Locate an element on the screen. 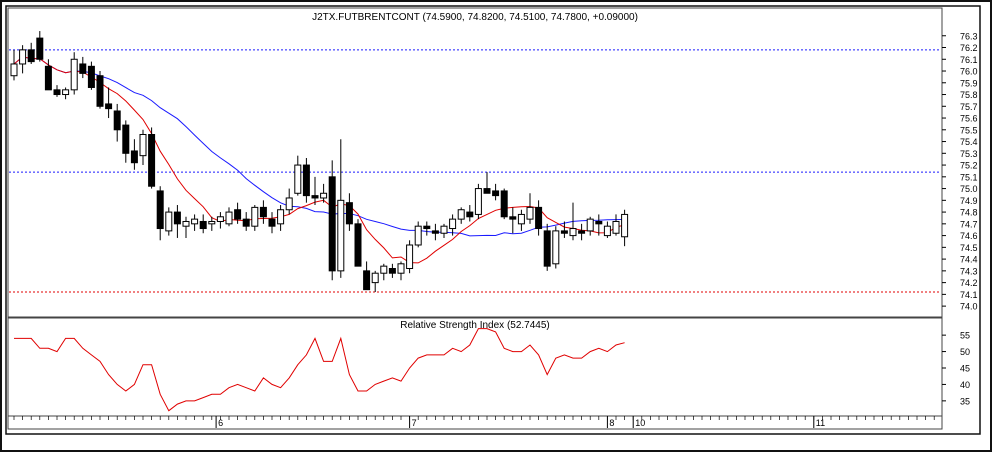 The height and width of the screenshot is (457, 992). price-y-tick-label: 74.8 is located at coordinates (969, 213).